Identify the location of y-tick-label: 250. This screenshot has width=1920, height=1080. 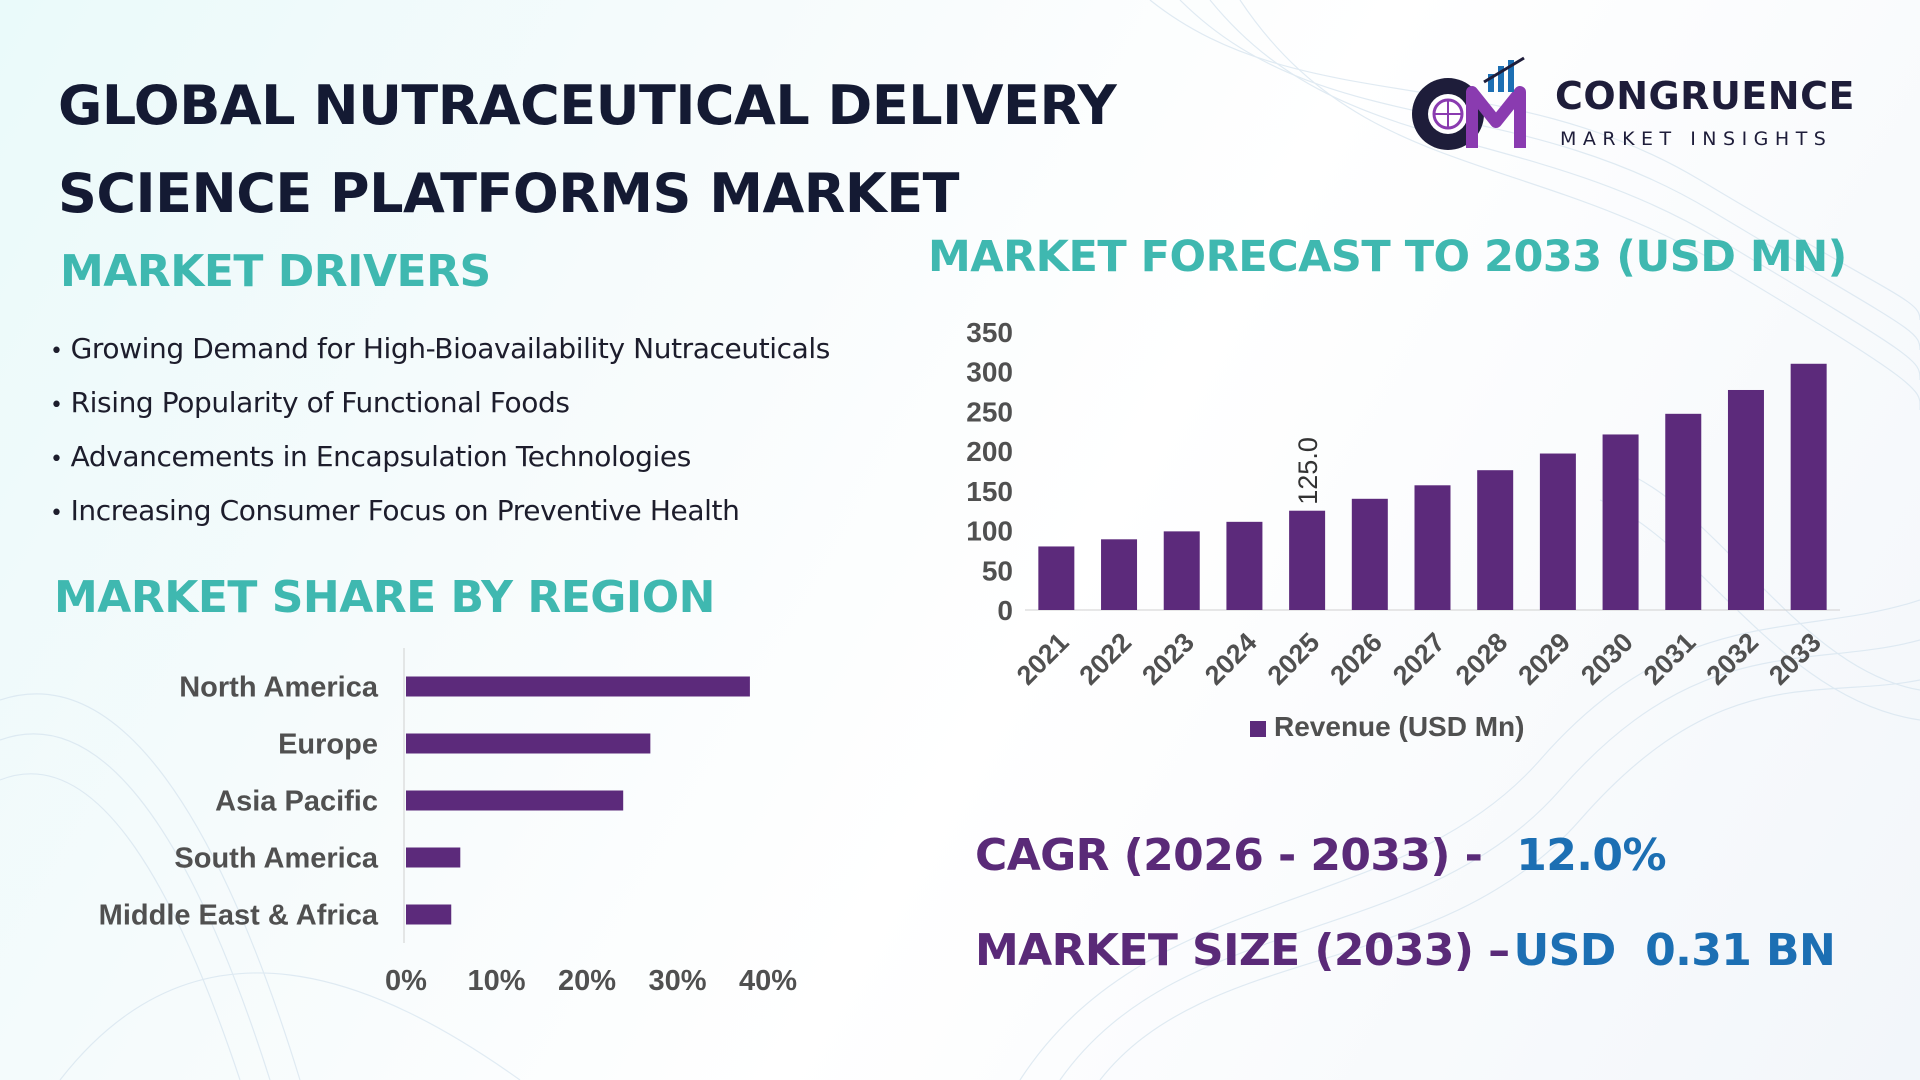
(989, 411).